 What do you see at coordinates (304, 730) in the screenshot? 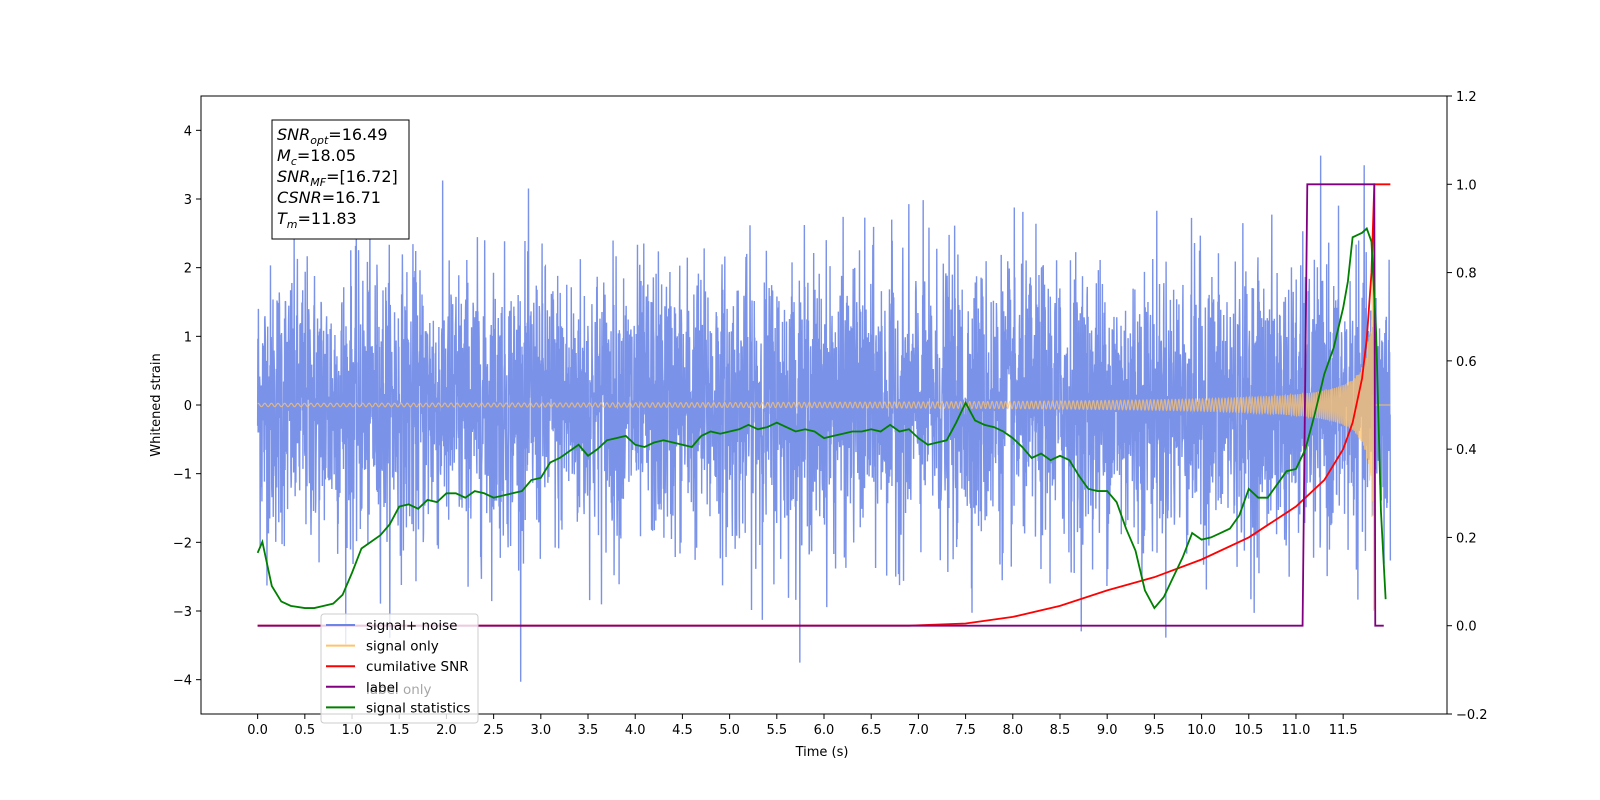
I see `x-tick-label: 0.5` at bounding box center [304, 730].